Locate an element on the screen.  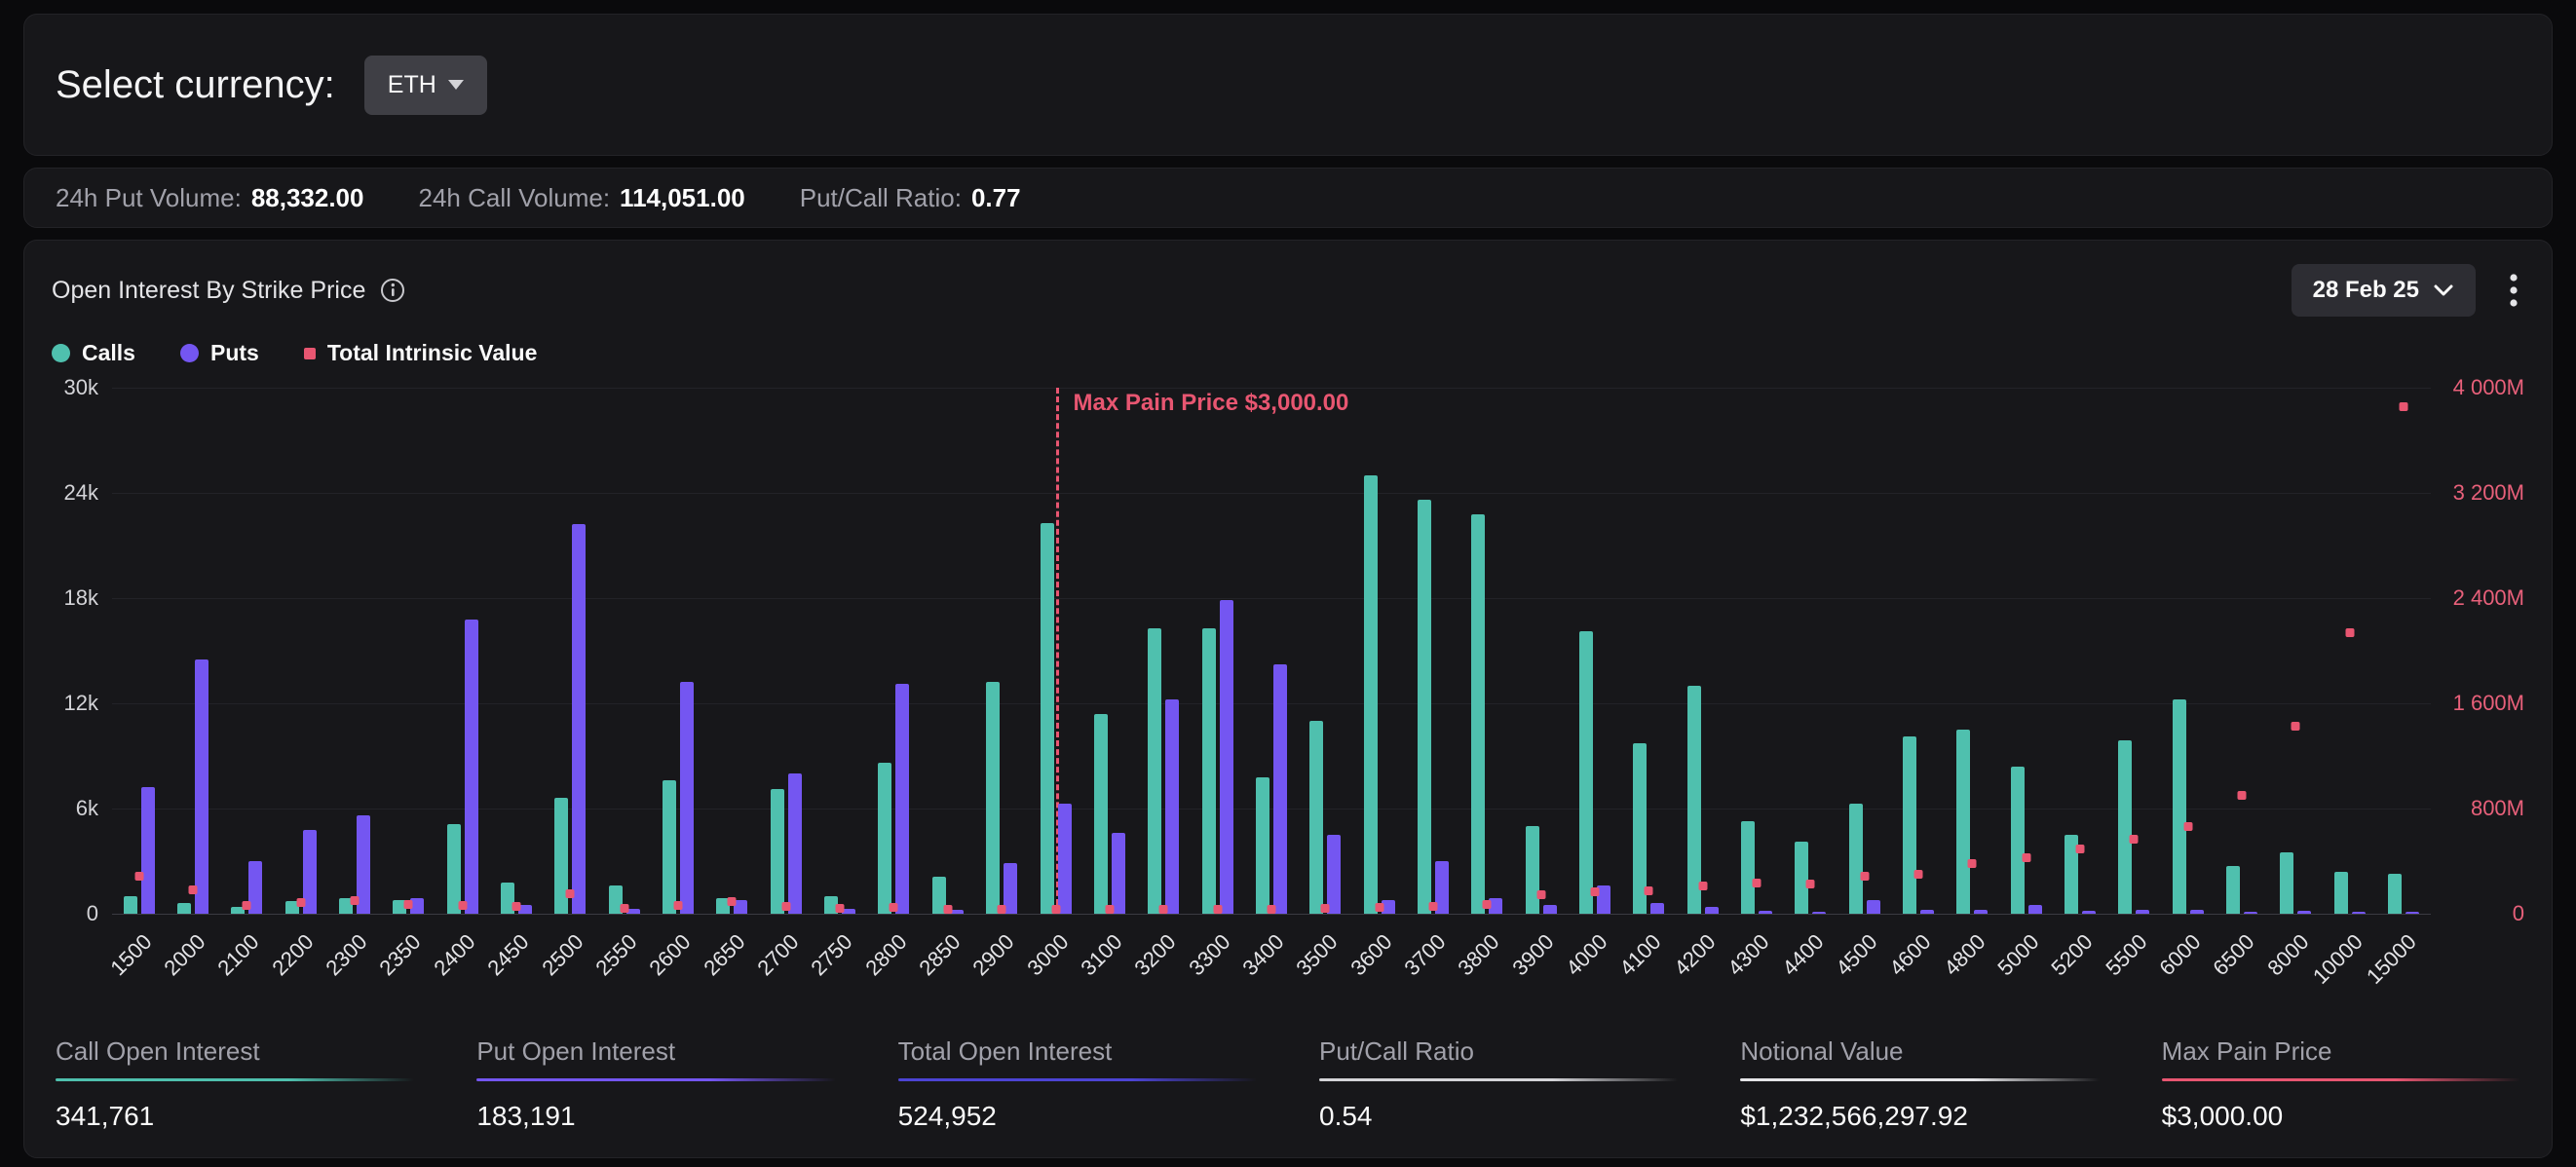
legend-item-intrinsic-value: Total Intrinsic Value is located at coordinates (420, 353).